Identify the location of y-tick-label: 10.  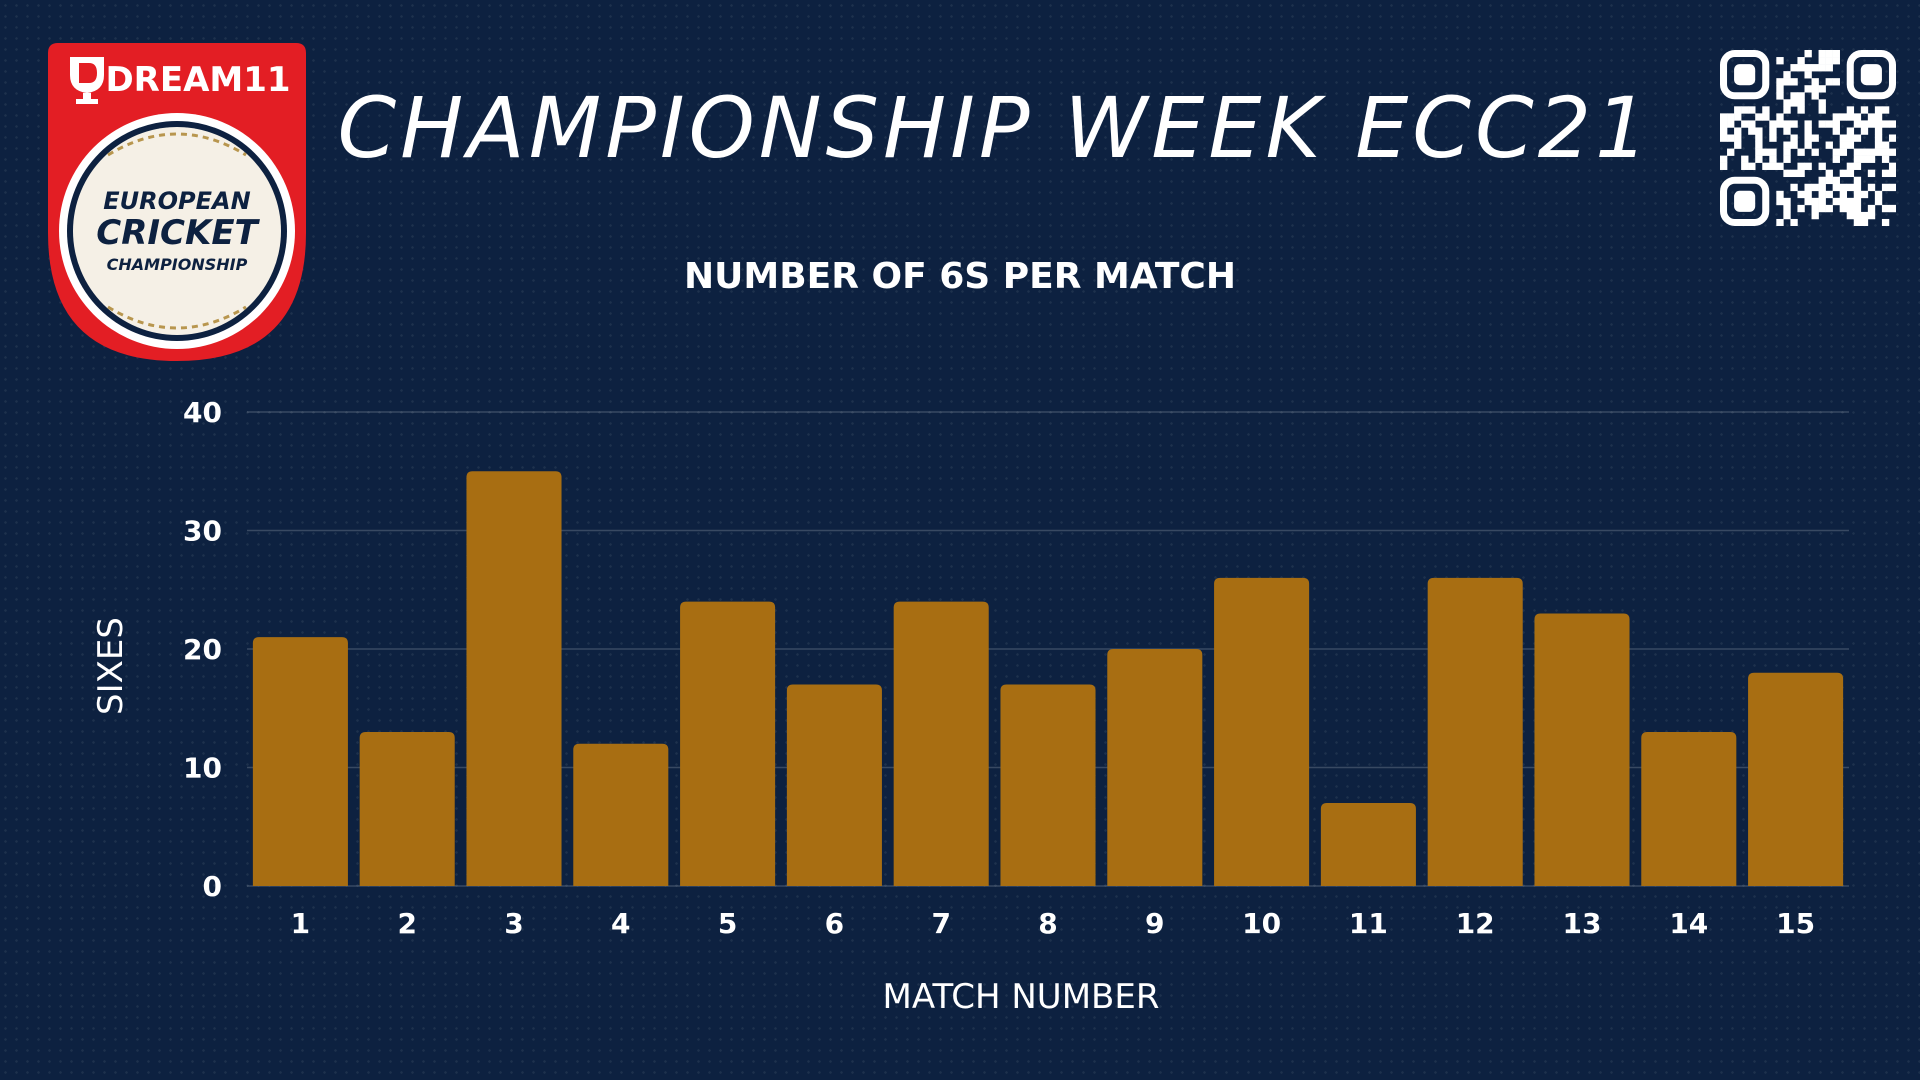
(202, 768).